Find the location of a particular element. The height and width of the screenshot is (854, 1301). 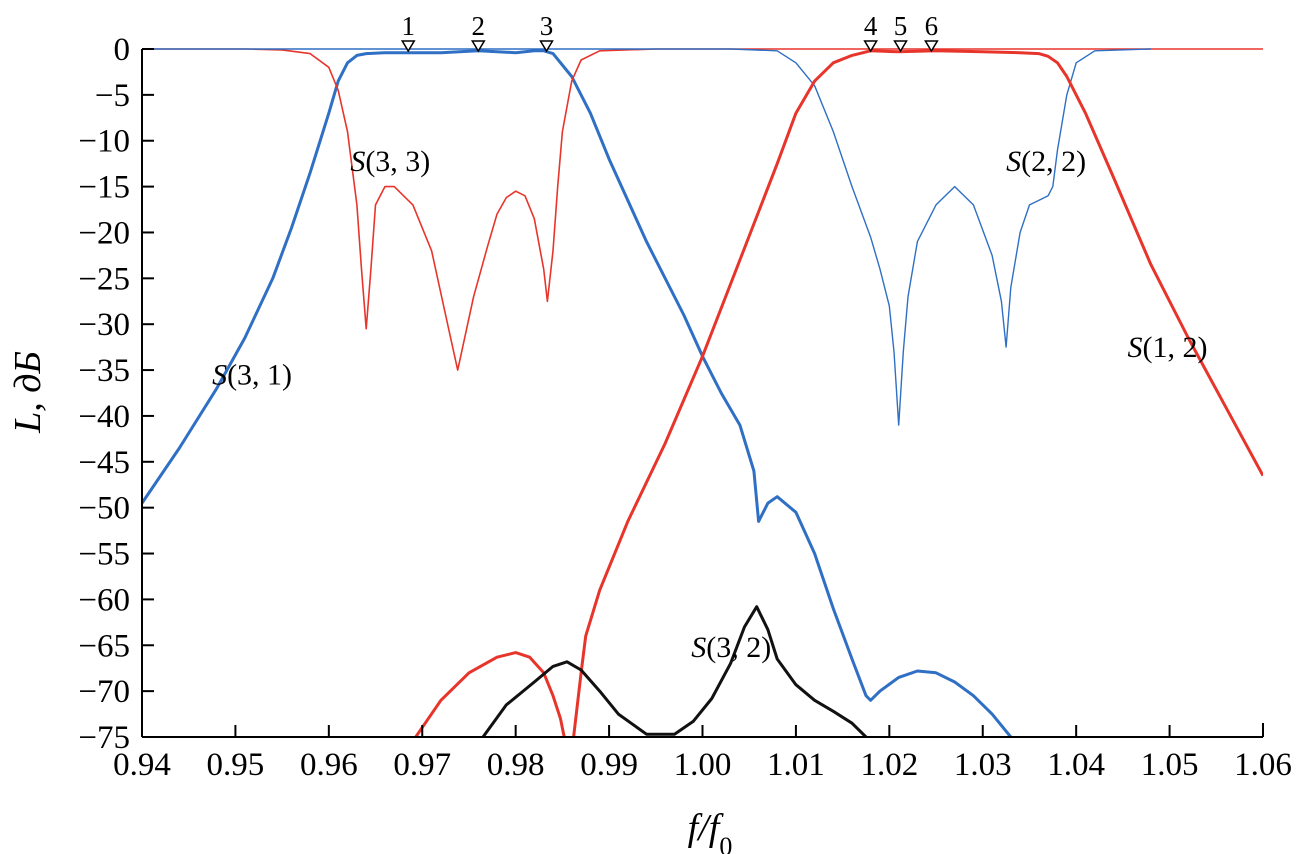

marker-label: 3 is located at coordinates (547, 26).